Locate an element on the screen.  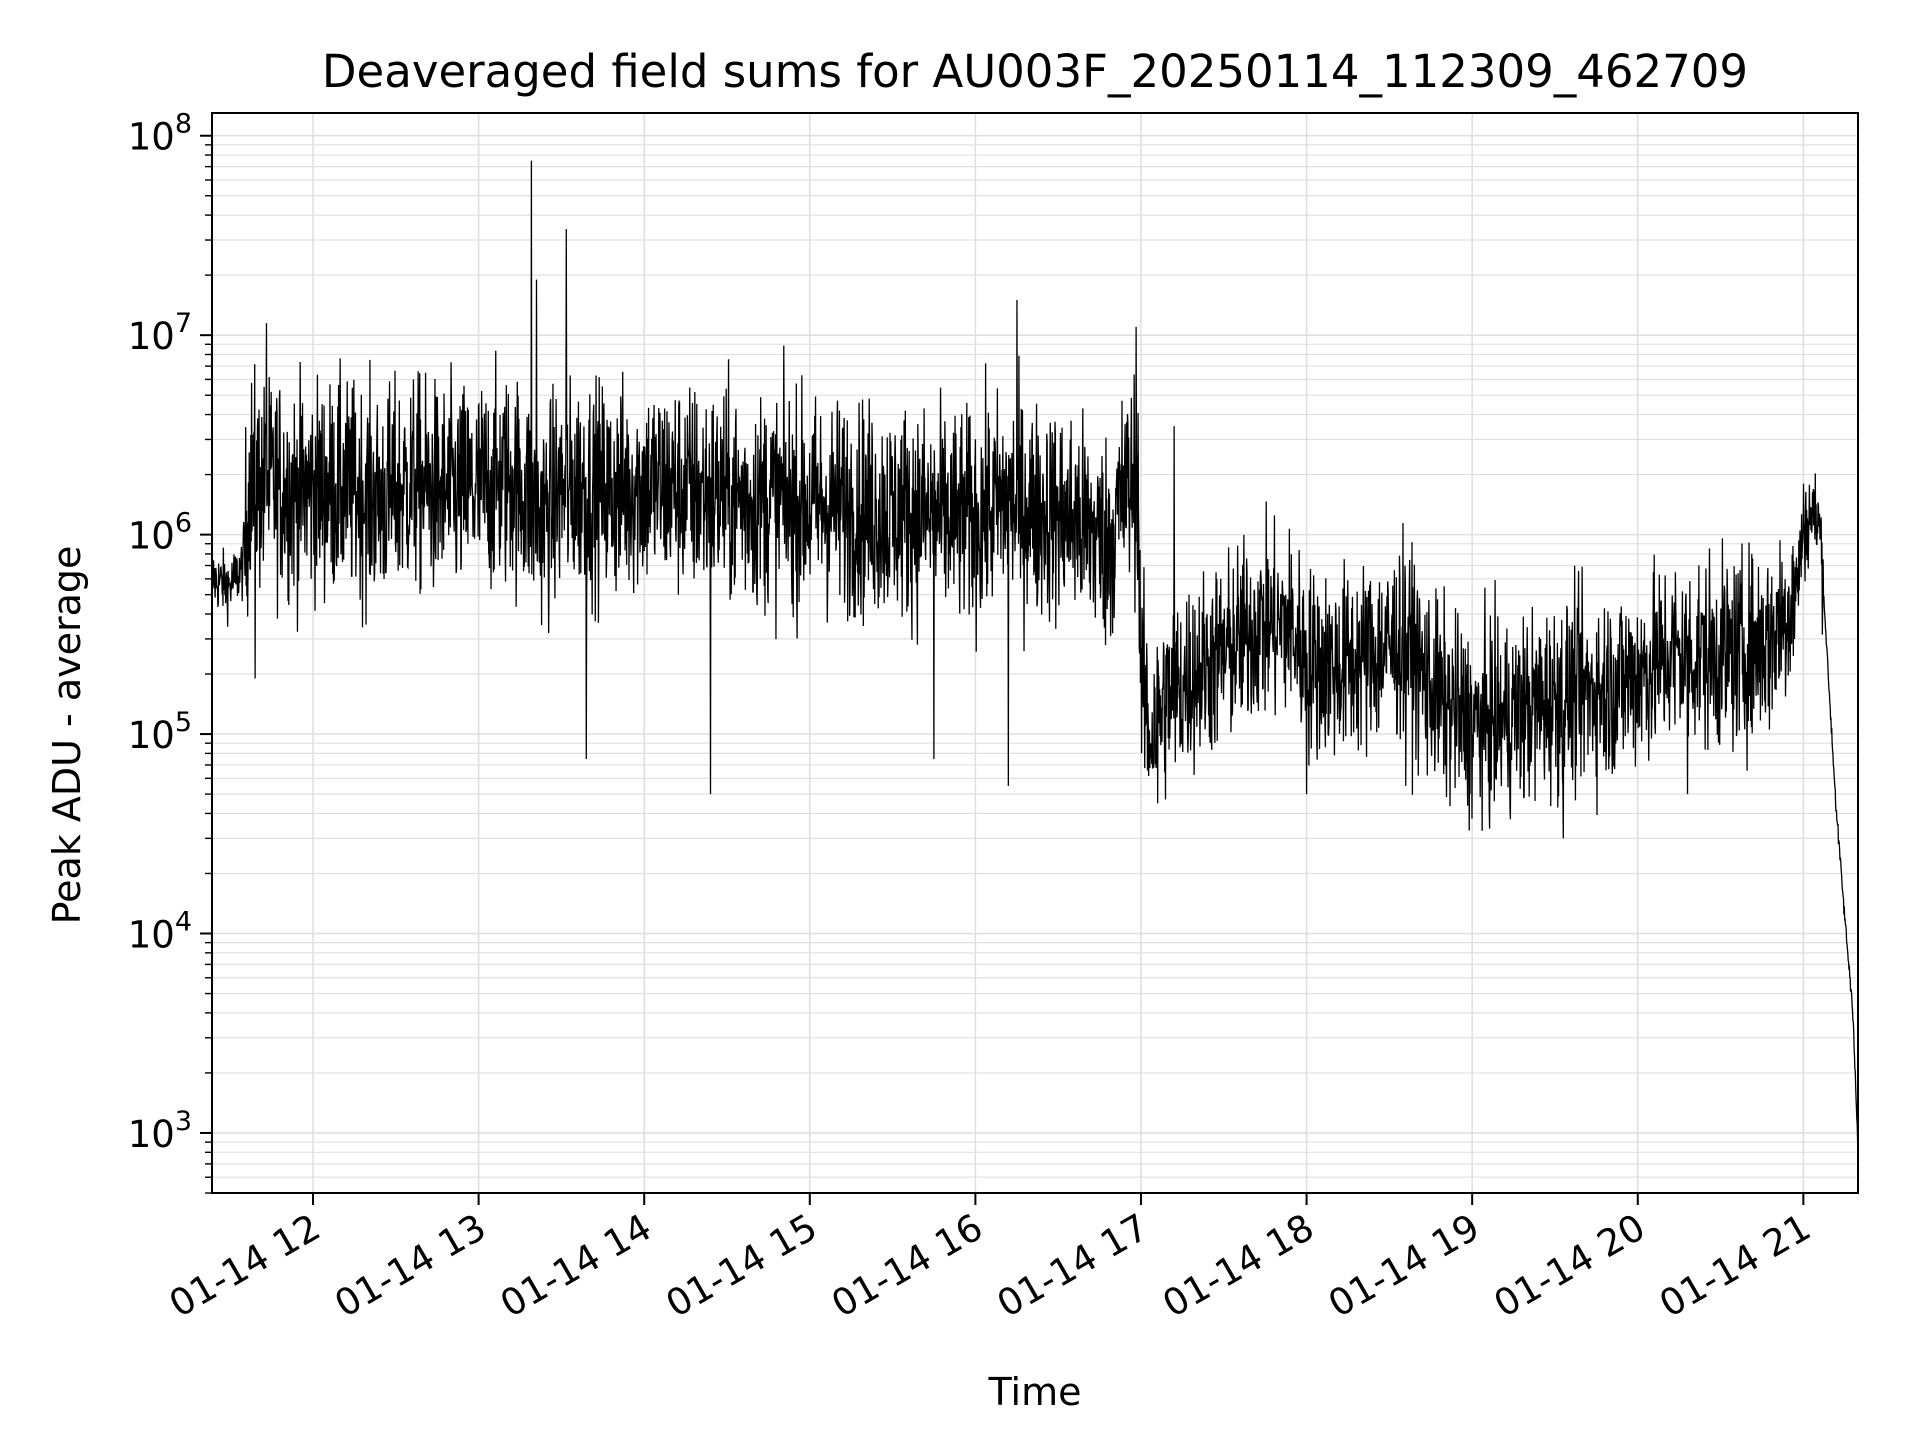
x-axis-label: Time is located at coordinates (1035, 1392).